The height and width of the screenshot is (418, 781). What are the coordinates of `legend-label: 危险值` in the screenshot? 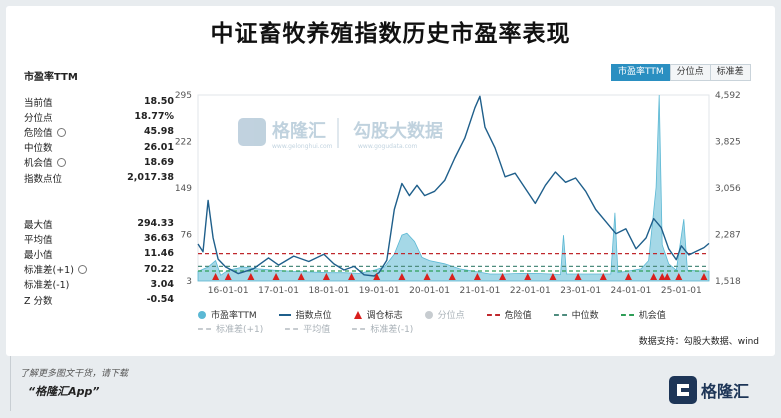 It's located at (518, 316).